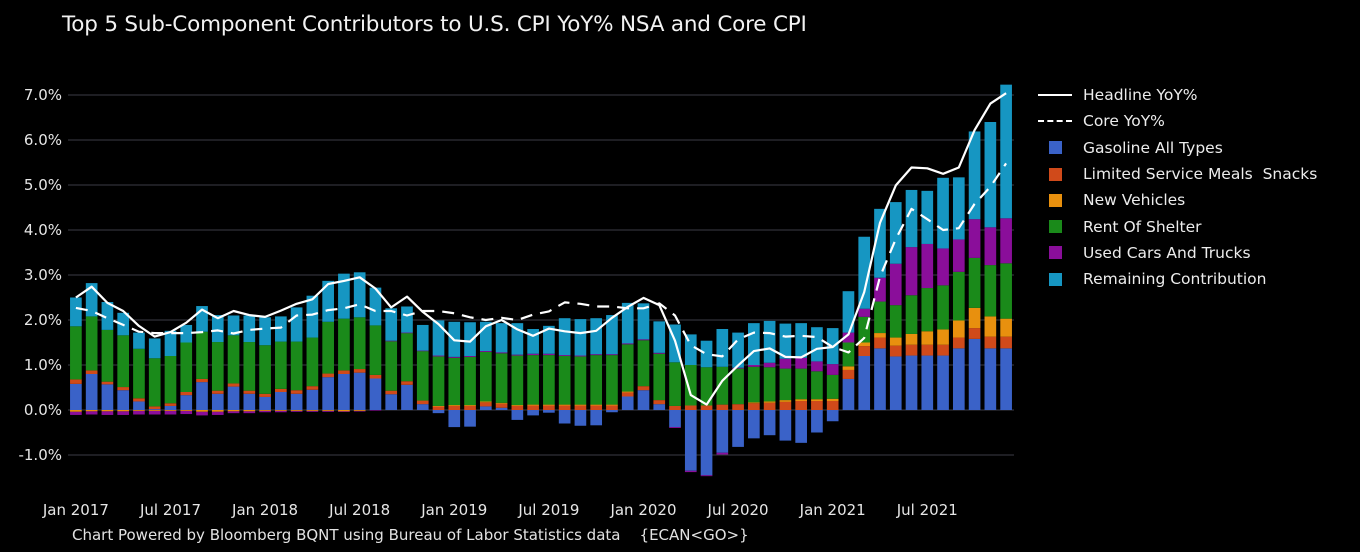 The width and height of the screenshot is (1360, 552). Describe the element at coordinates (1175, 279) in the screenshot. I see `legend-label: Remaining Contribution` at that location.